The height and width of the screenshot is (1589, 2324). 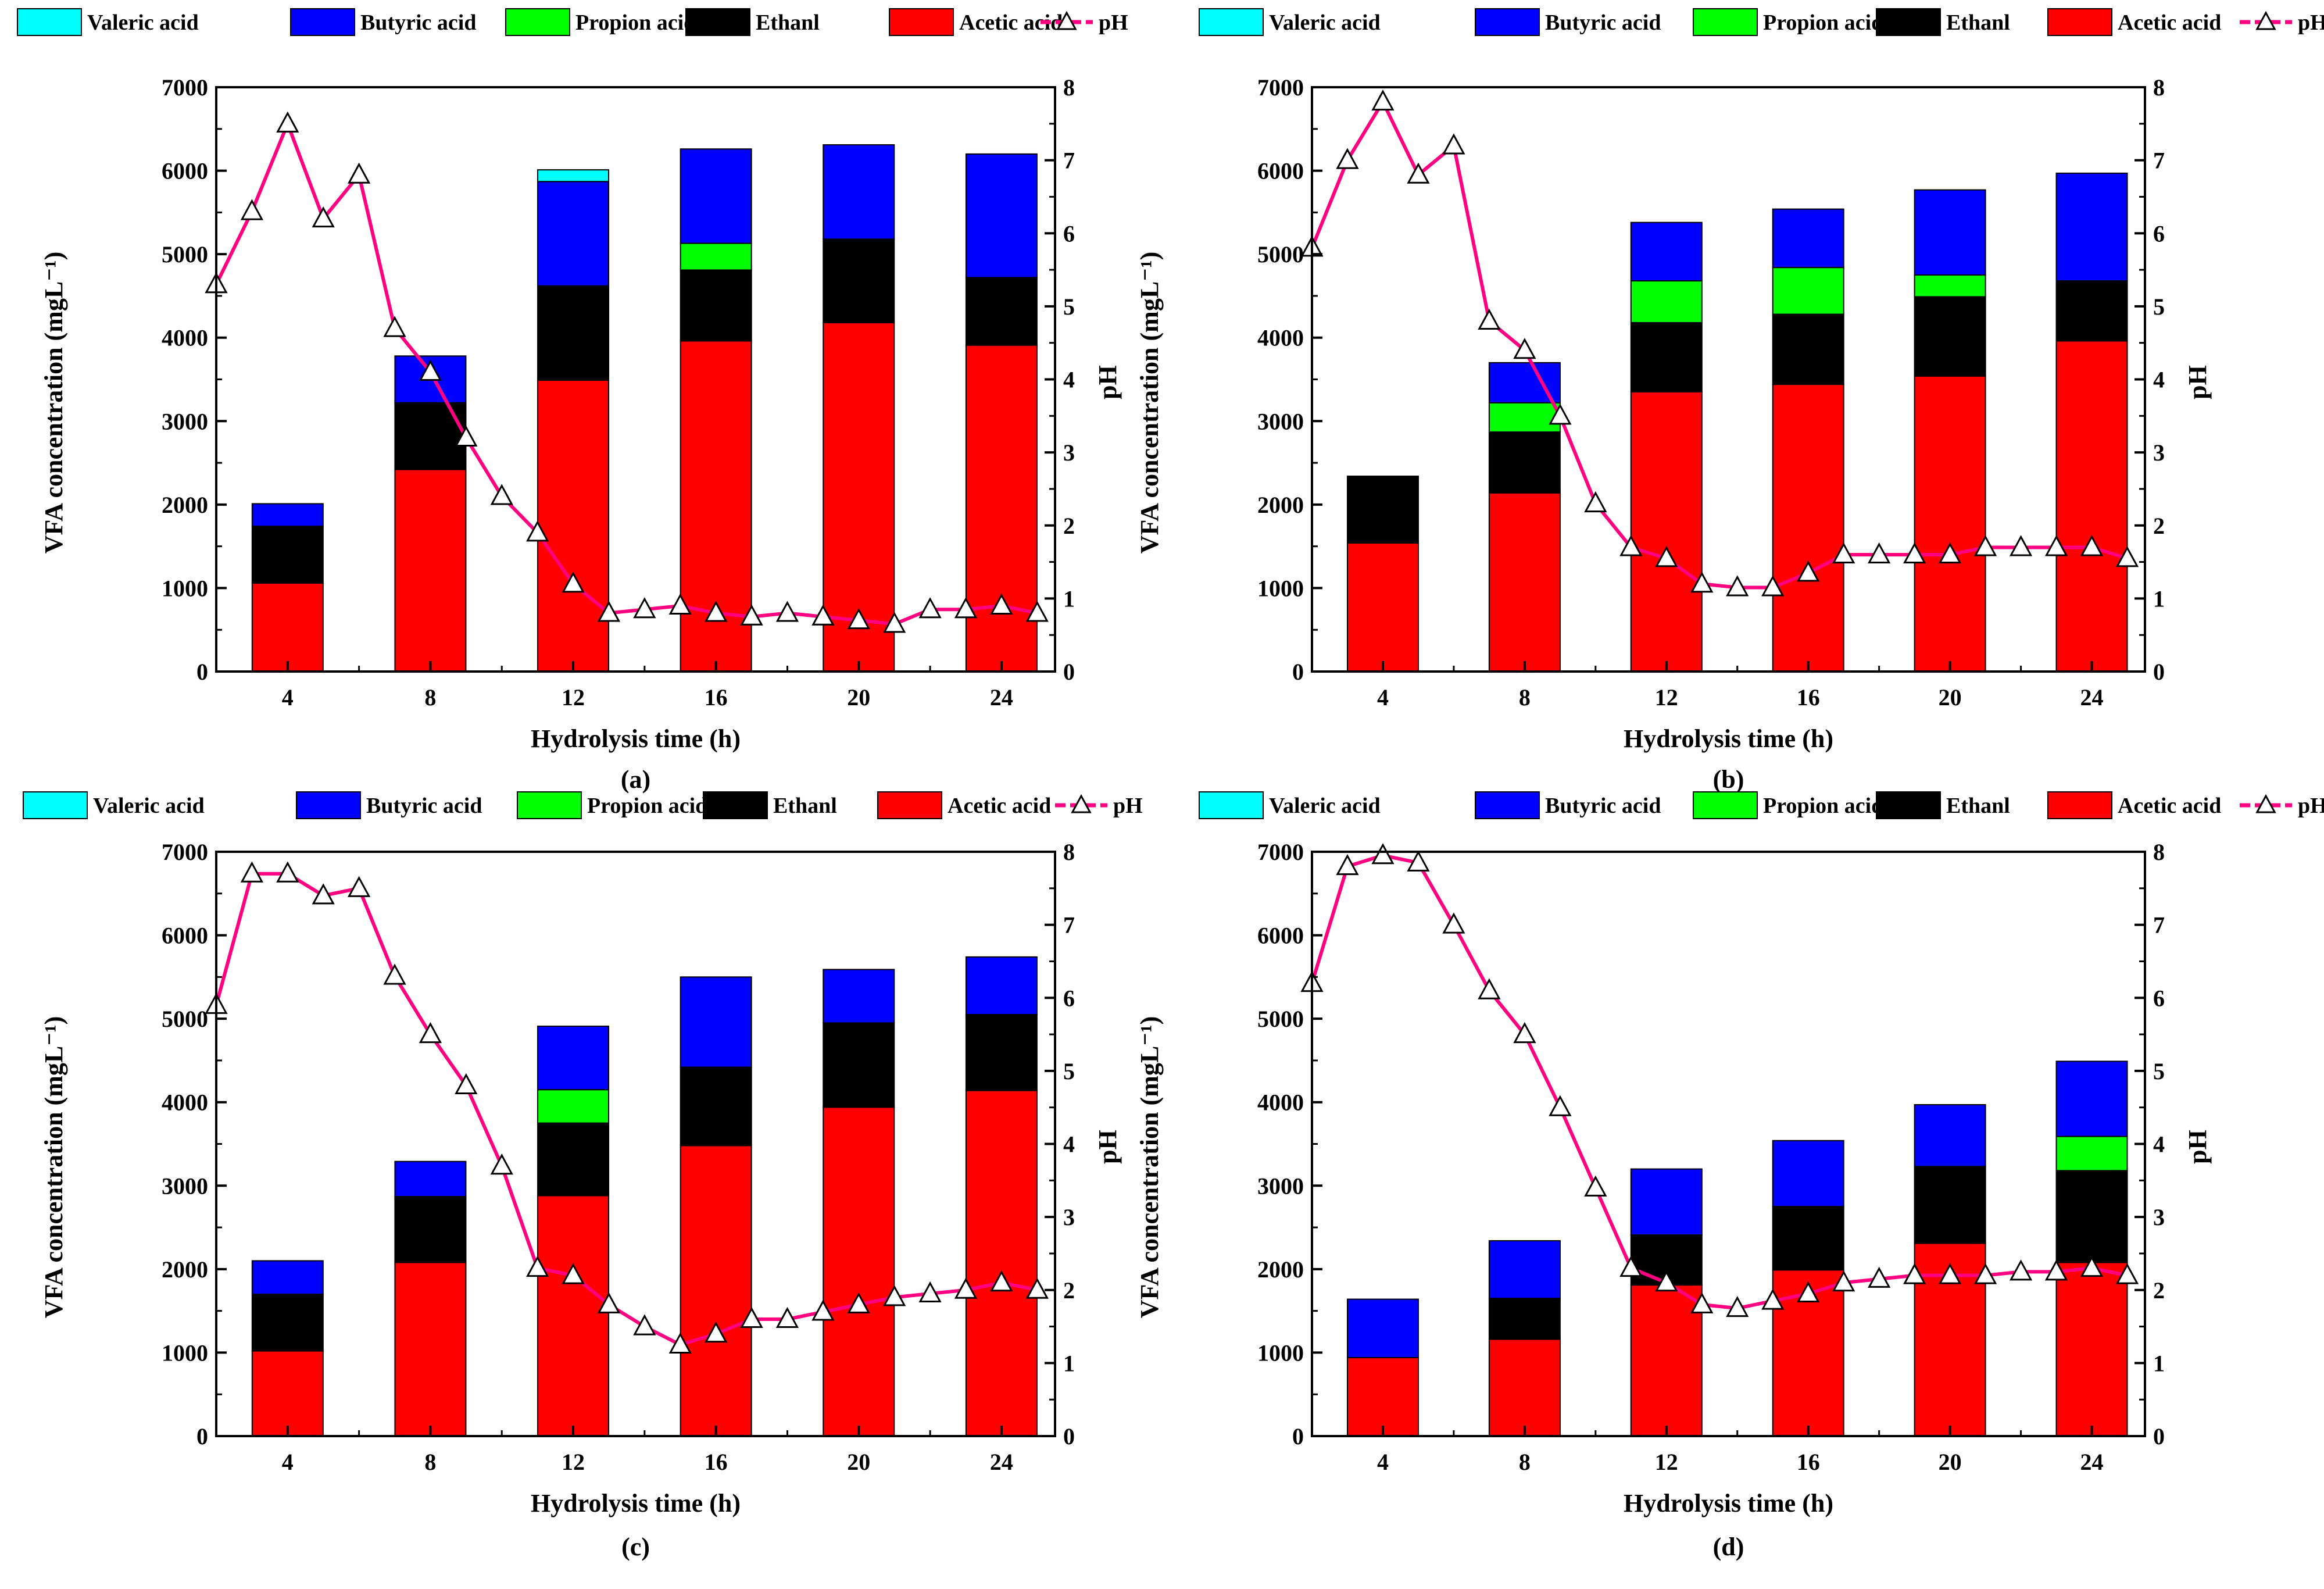 What do you see at coordinates (859, 1065) in the screenshot?
I see `bar-ethanl-20h` at bounding box center [859, 1065].